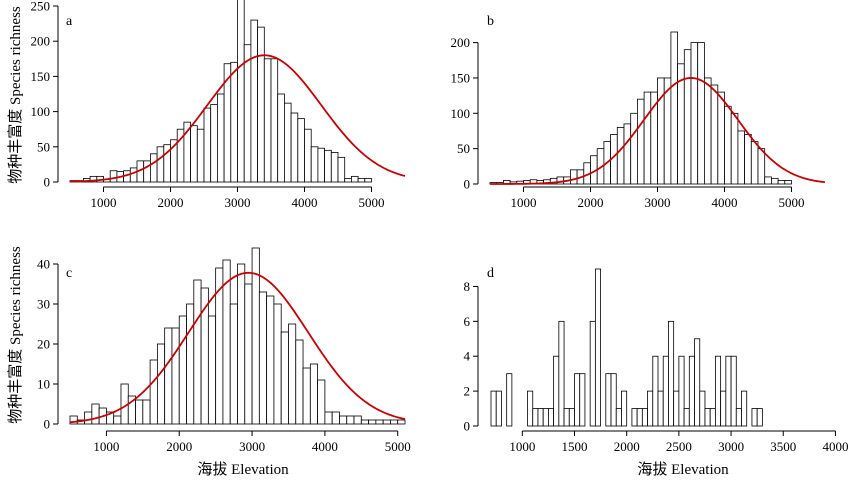 The width and height of the screenshot is (850, 480). I want to click on x-tick-label-c-3: 4000, so click(325, 446).